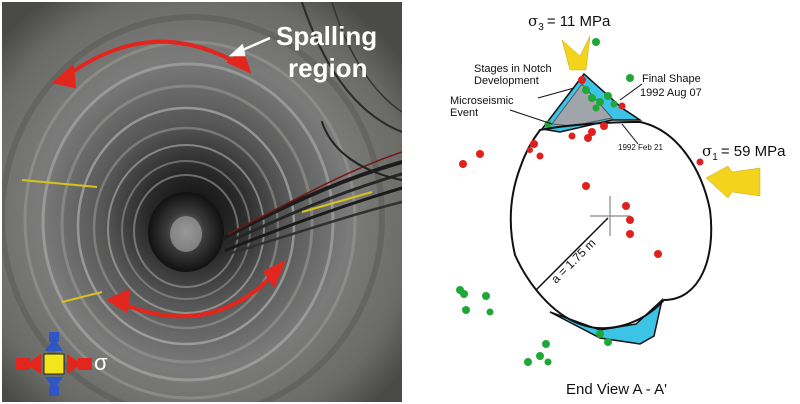 This screenshot has width=800, height=404. What do you see at coordinates (506, 81) in the screenshot?
I see `stages-label-line2: Development` at bounding box center [506, 81].